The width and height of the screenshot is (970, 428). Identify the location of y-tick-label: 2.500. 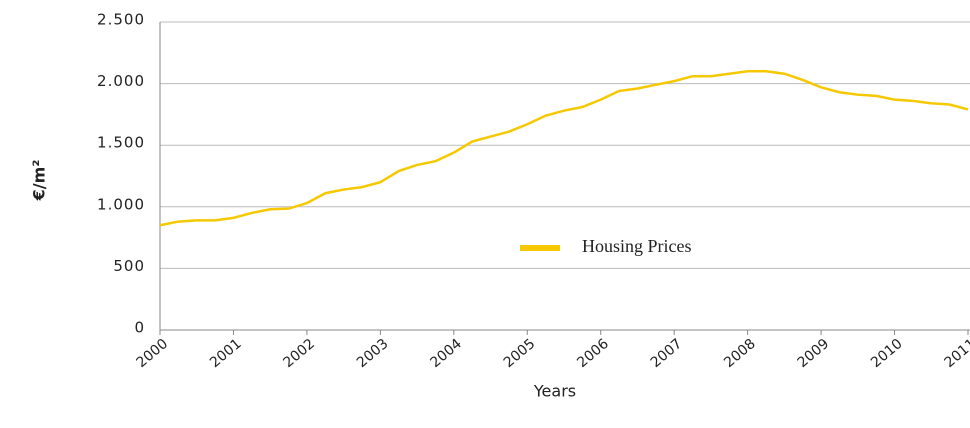
(121, 20).